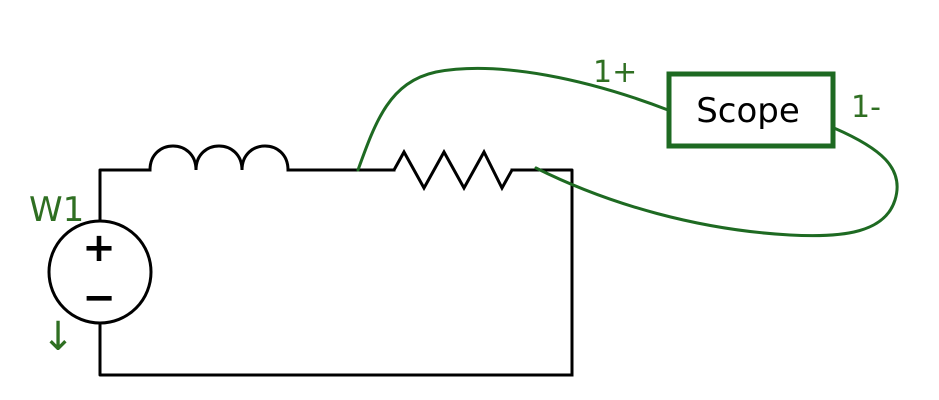  Describe the element at coordinates (56, 210) in the screenshot. I see `source-label: W1` at that location.